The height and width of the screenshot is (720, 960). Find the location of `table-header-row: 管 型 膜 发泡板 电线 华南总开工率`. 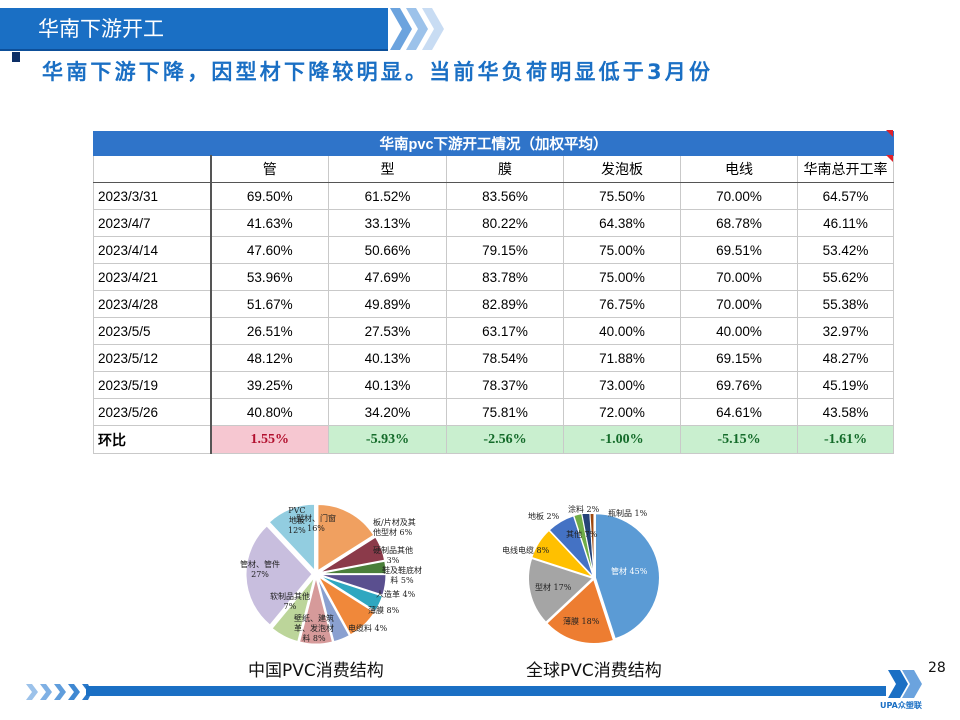

table-header-row: 管 型 膜 发泡板 电线 华南总开工率 is located at coordinates (494, 169).